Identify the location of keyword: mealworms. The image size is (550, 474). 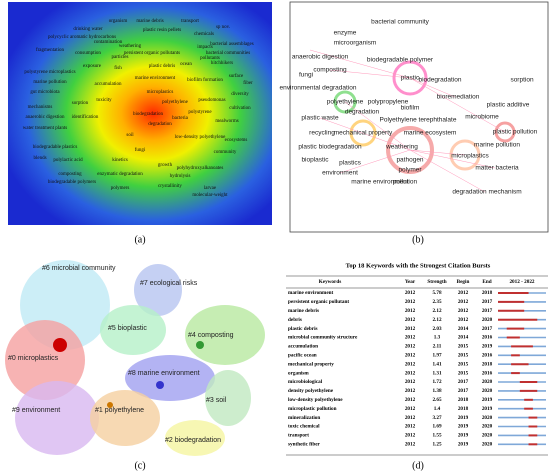
(226, 121).